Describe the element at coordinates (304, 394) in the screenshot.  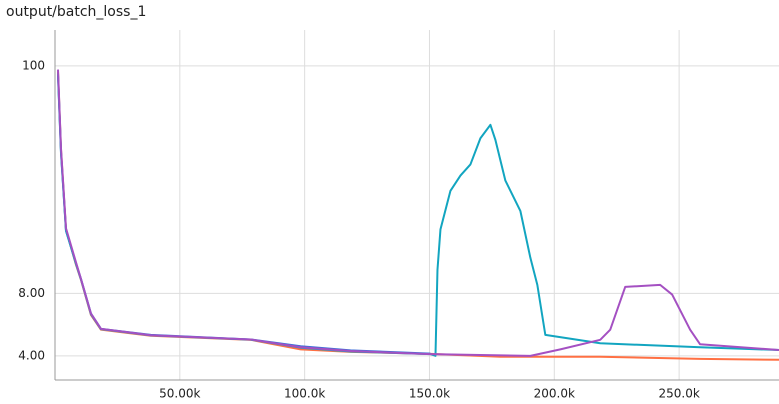
I see `x-tick-label: 100.0k` at that location.